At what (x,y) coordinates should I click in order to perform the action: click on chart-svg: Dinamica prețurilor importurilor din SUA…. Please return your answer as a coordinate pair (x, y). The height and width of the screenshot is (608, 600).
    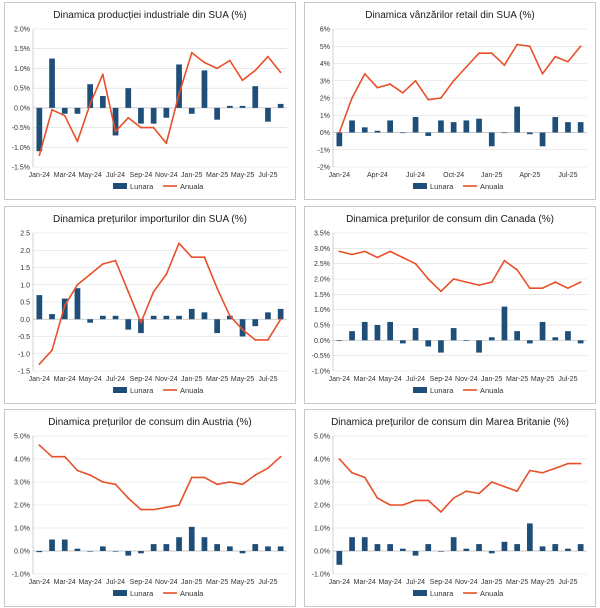
    Looking at the image, I should click on (152, 304).